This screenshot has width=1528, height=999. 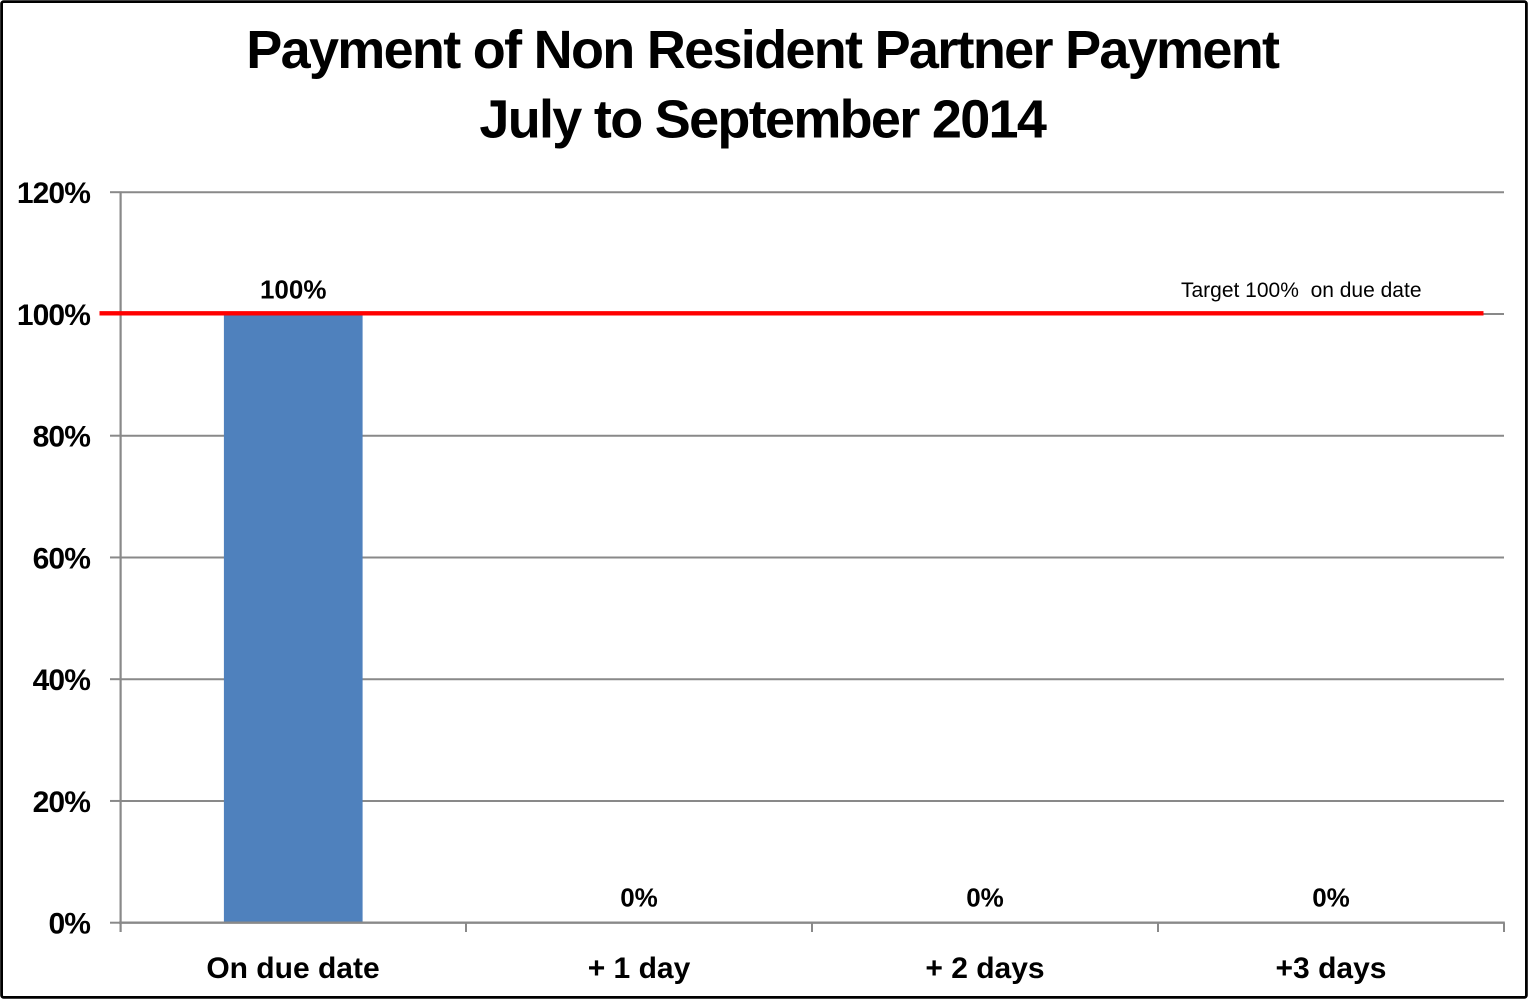 I want to click on svg-text: + 2 days, so click(x=984, y=968).